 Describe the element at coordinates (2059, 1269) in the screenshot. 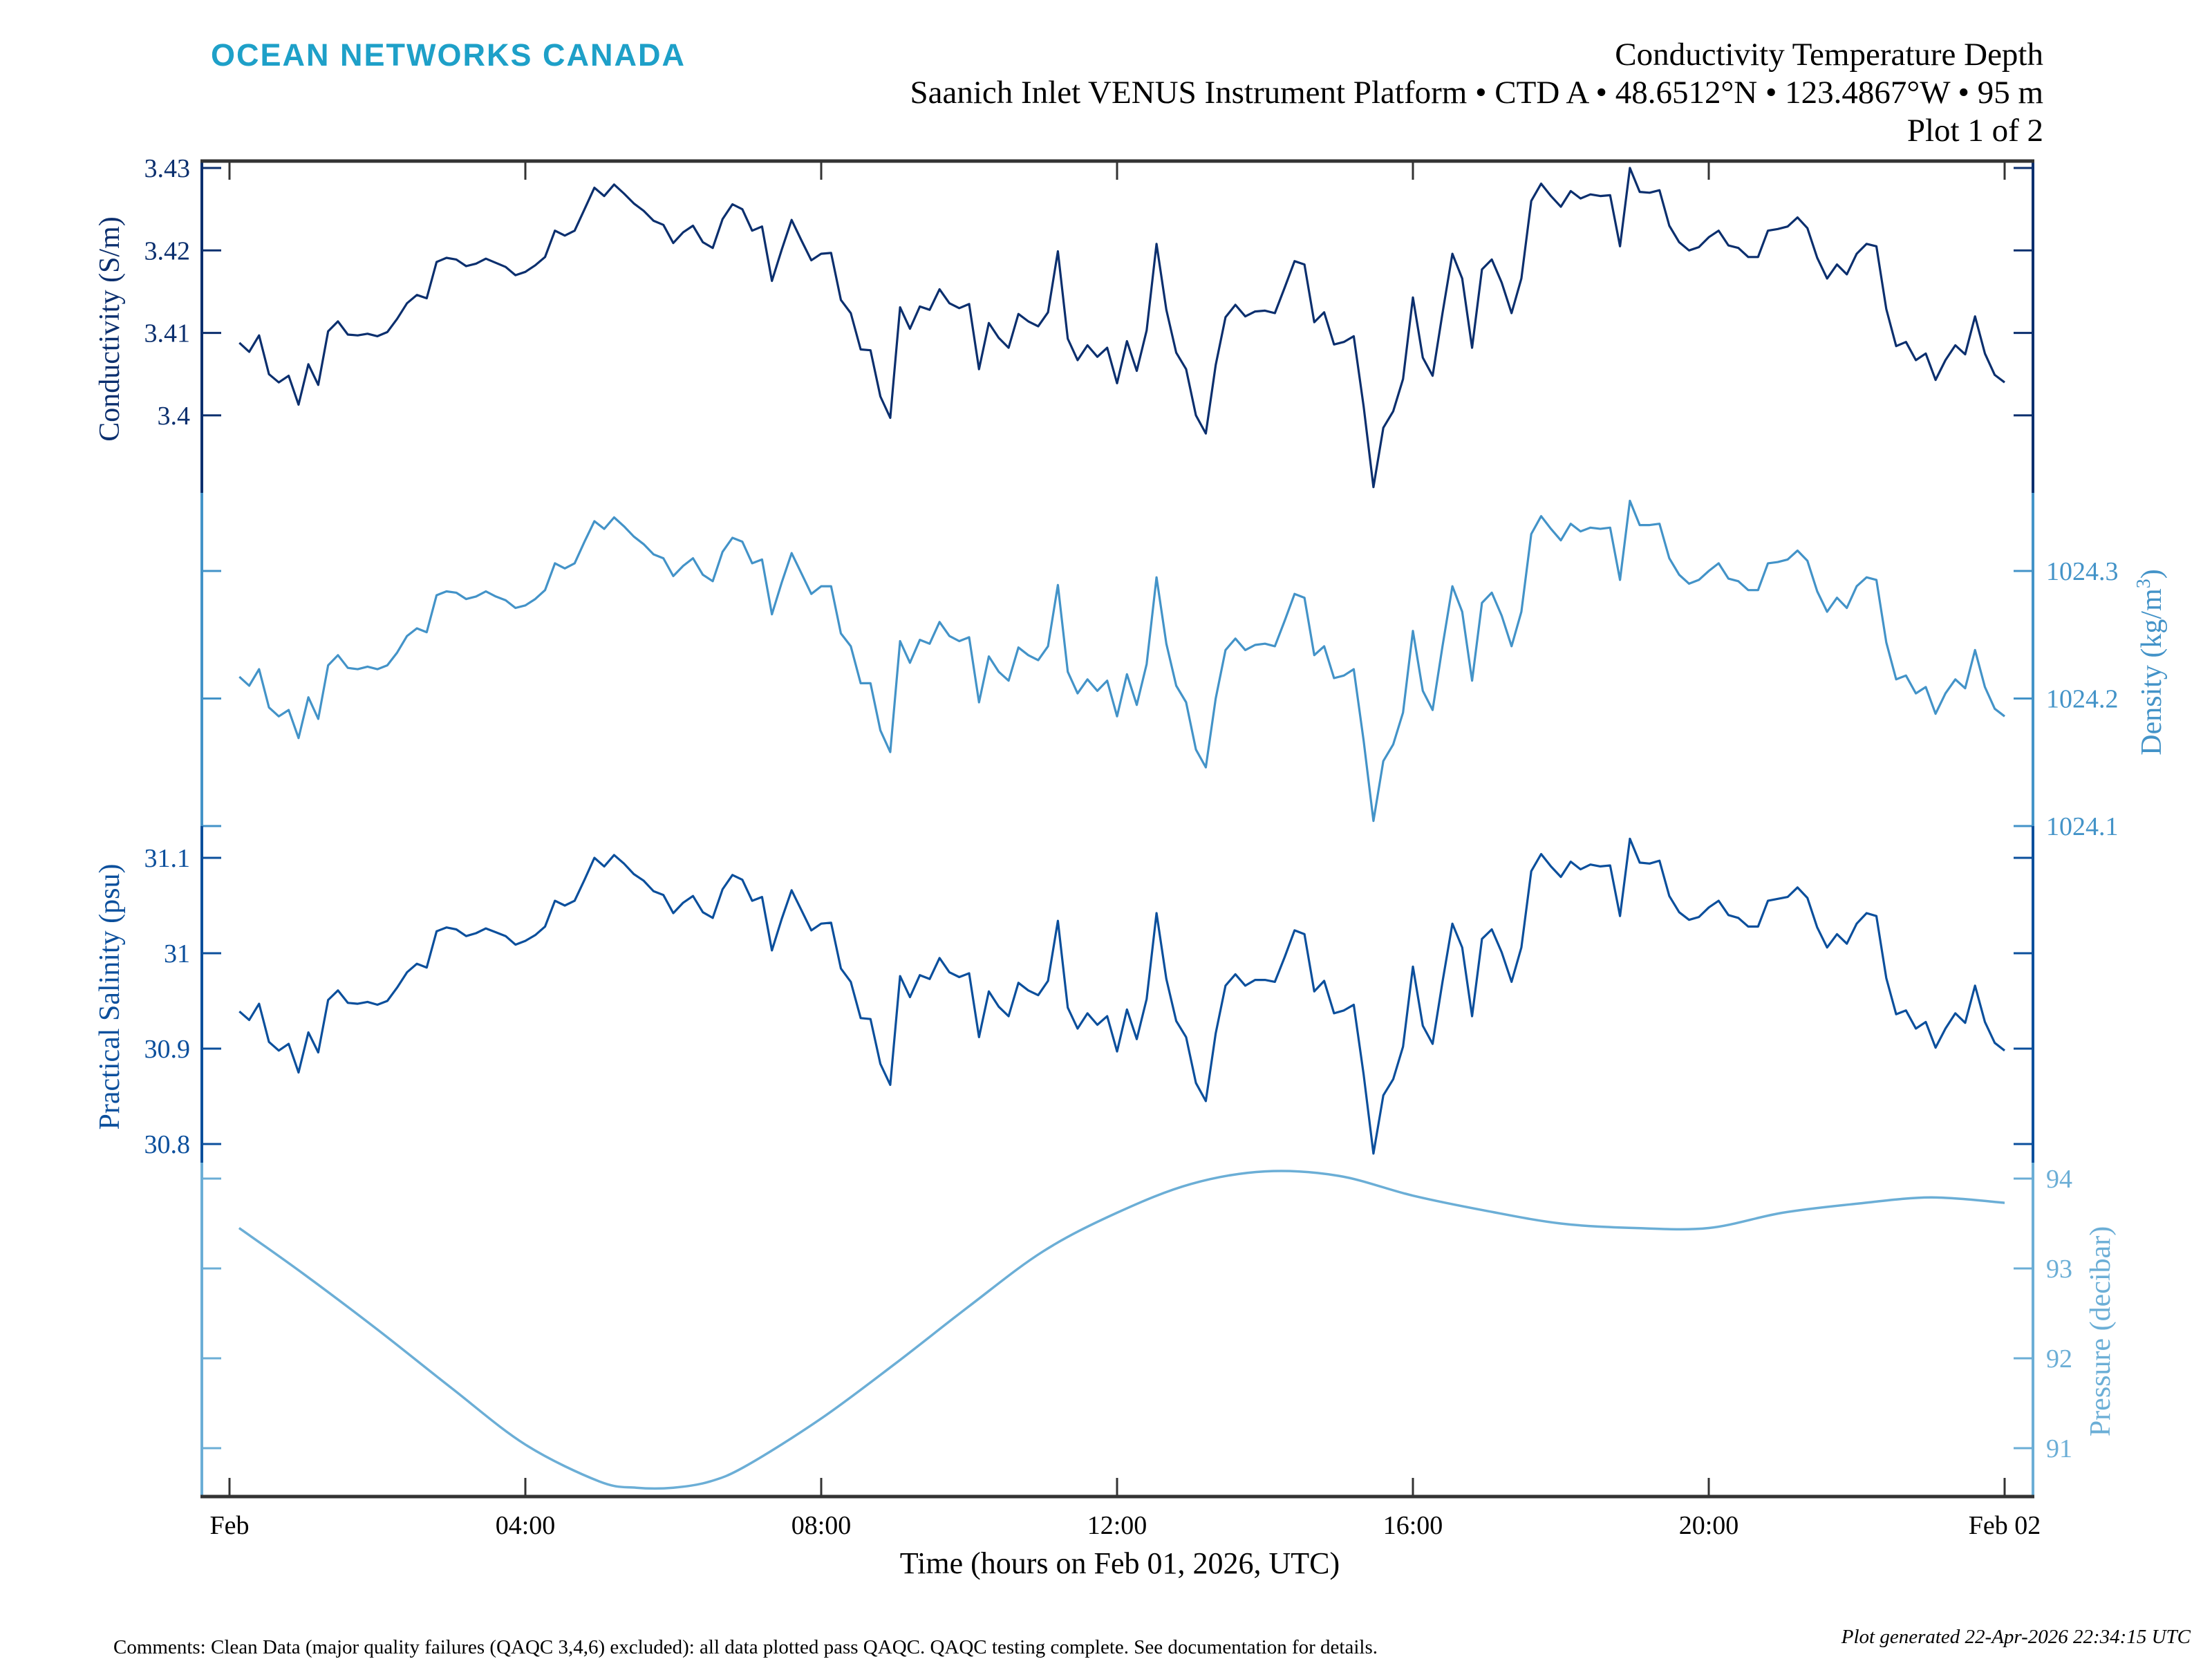

I see `pressure-tick-label: 93` at that location.